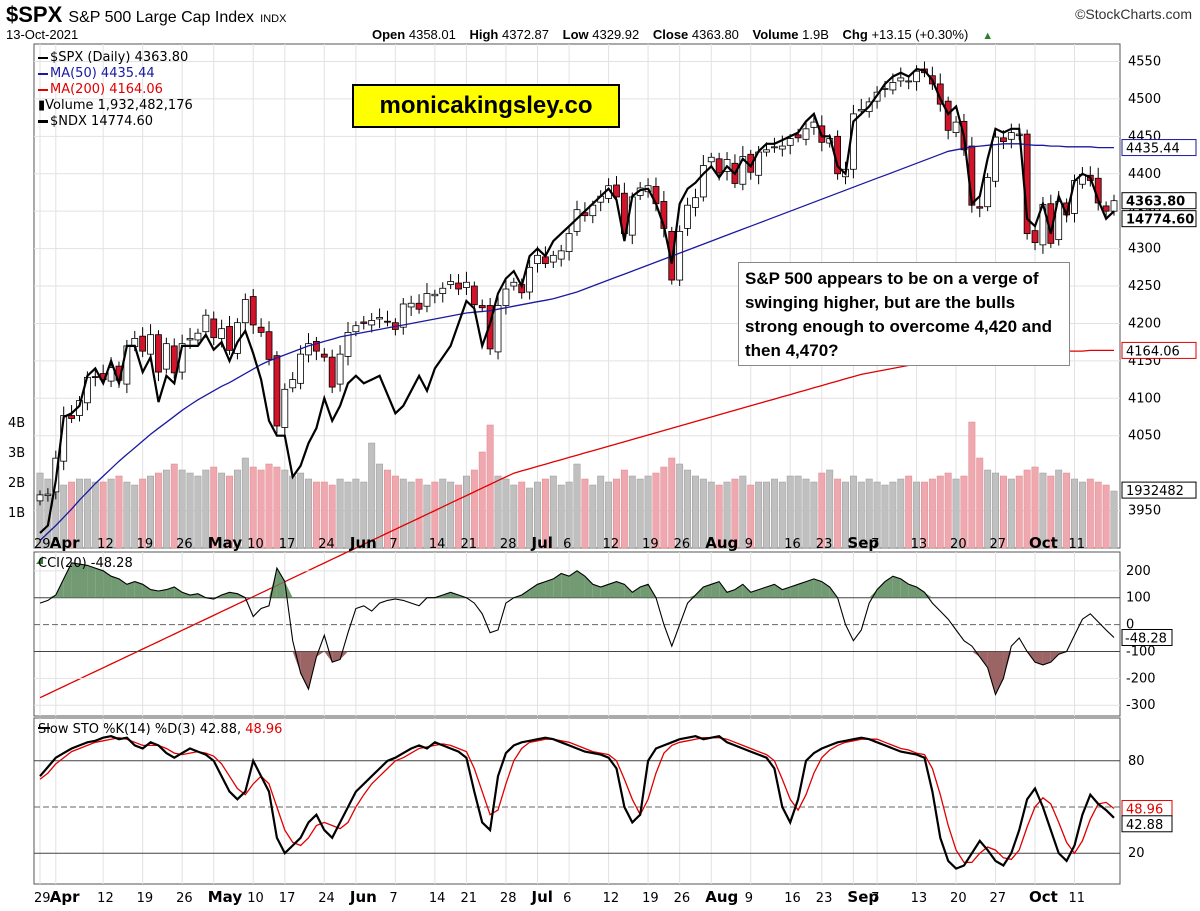  Describe the element at coordinates (1138, 571) in the screenshot. I see `cci-tick-label: 200` at that location.